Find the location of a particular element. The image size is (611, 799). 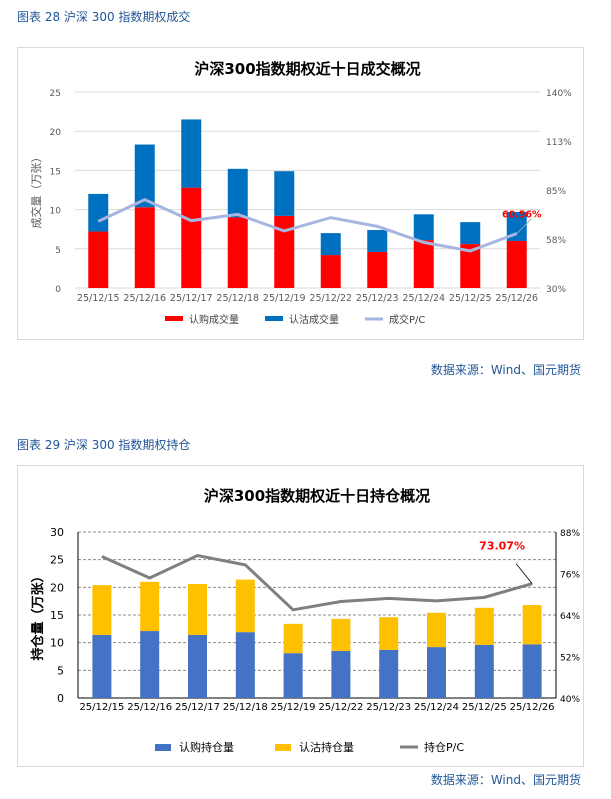

y2-tick-label: 40% is located at coordinates (570, 700).